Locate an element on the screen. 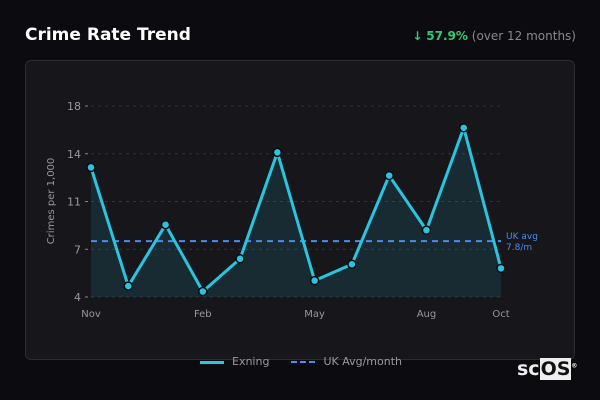 The image size is (600, 400). x-tick-label: Aug is located at coordinates (427, 314).